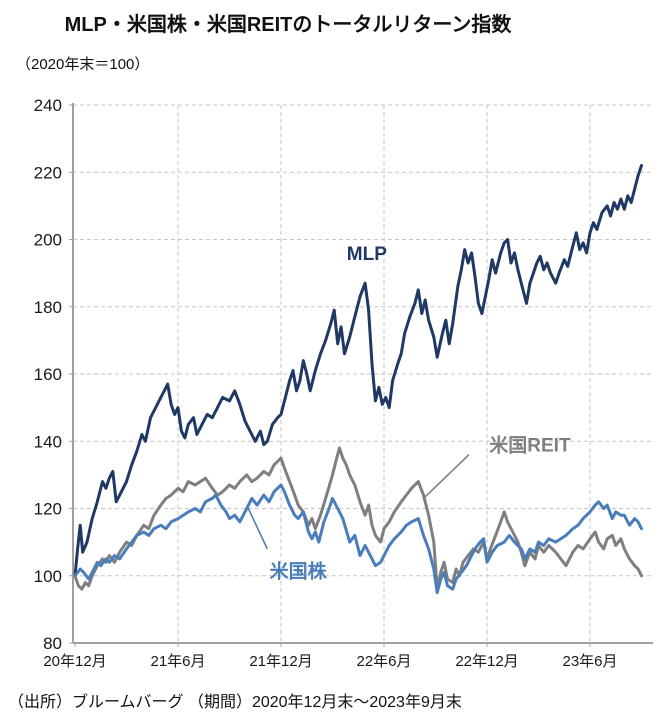  I want to click on x-tick-label: 20年12月, so click(74, 661).